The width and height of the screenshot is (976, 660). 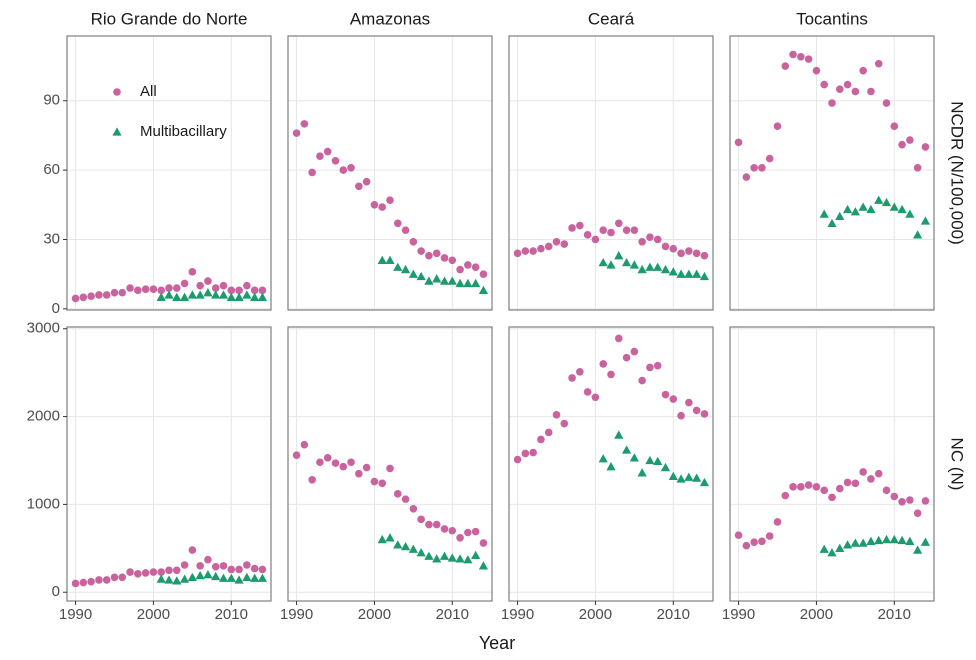 What do you see at coordinates (957, 464) in the screenshot?
I see `strip-label: NC (N)` at bounding box center [957, 464].